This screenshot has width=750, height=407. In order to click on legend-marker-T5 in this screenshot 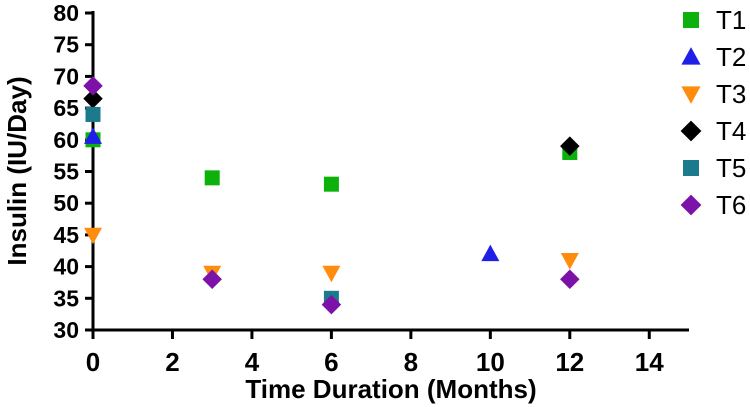, I will do `click(691, 168)`.